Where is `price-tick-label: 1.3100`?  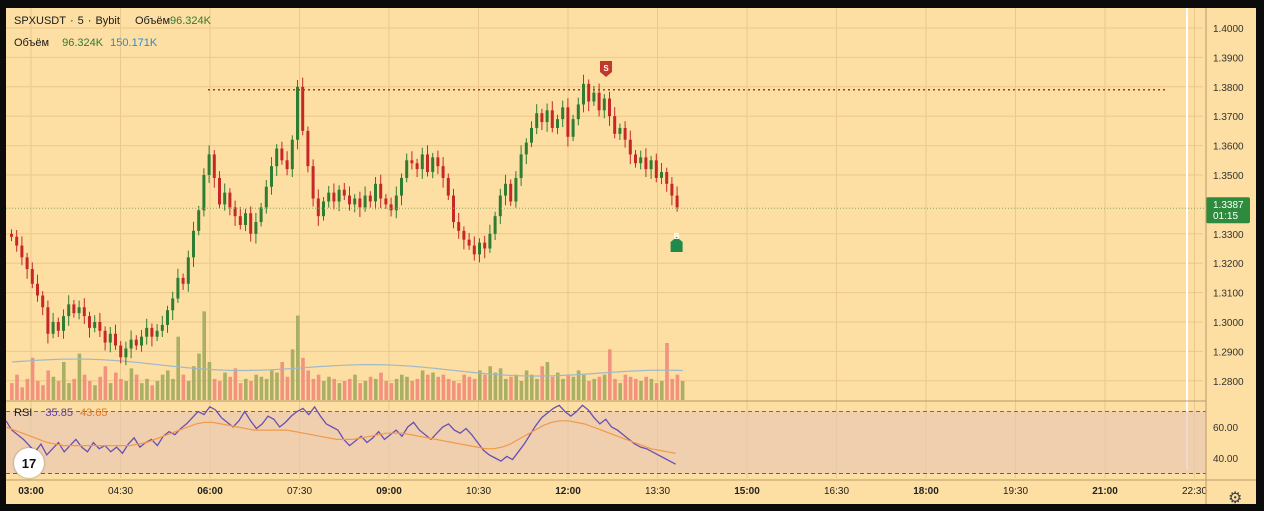 price-tick-label: 1.3100 is located at coordinates (1228, 294).